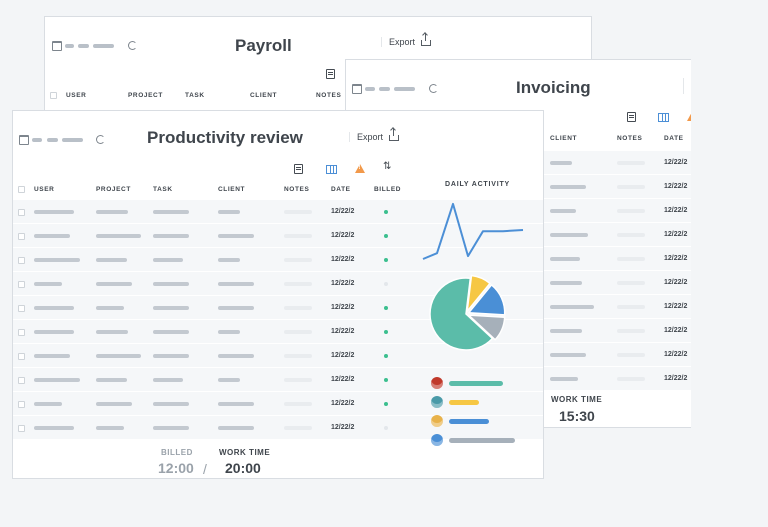 The height and width of the screenshot is (527, 768). What do you see at coordinates (387, 166) in the screenshot?
I see `sort-icon: ⇅` at bounding box center [387, 166].